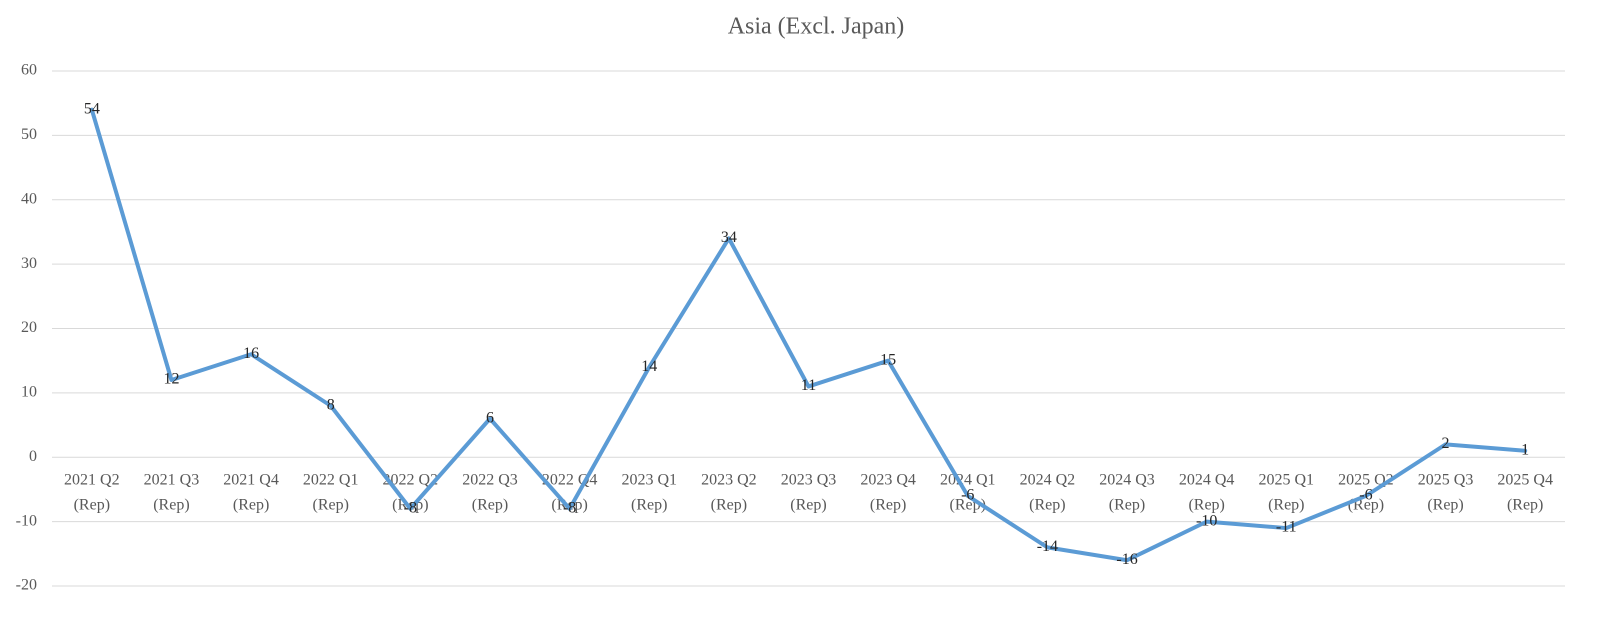 This screenshot has width=1607, height=618. Describe the element at coordinates (816, 27) in the screenshot. I see `chart-title: Asia (Excl. Japan)` at that location.